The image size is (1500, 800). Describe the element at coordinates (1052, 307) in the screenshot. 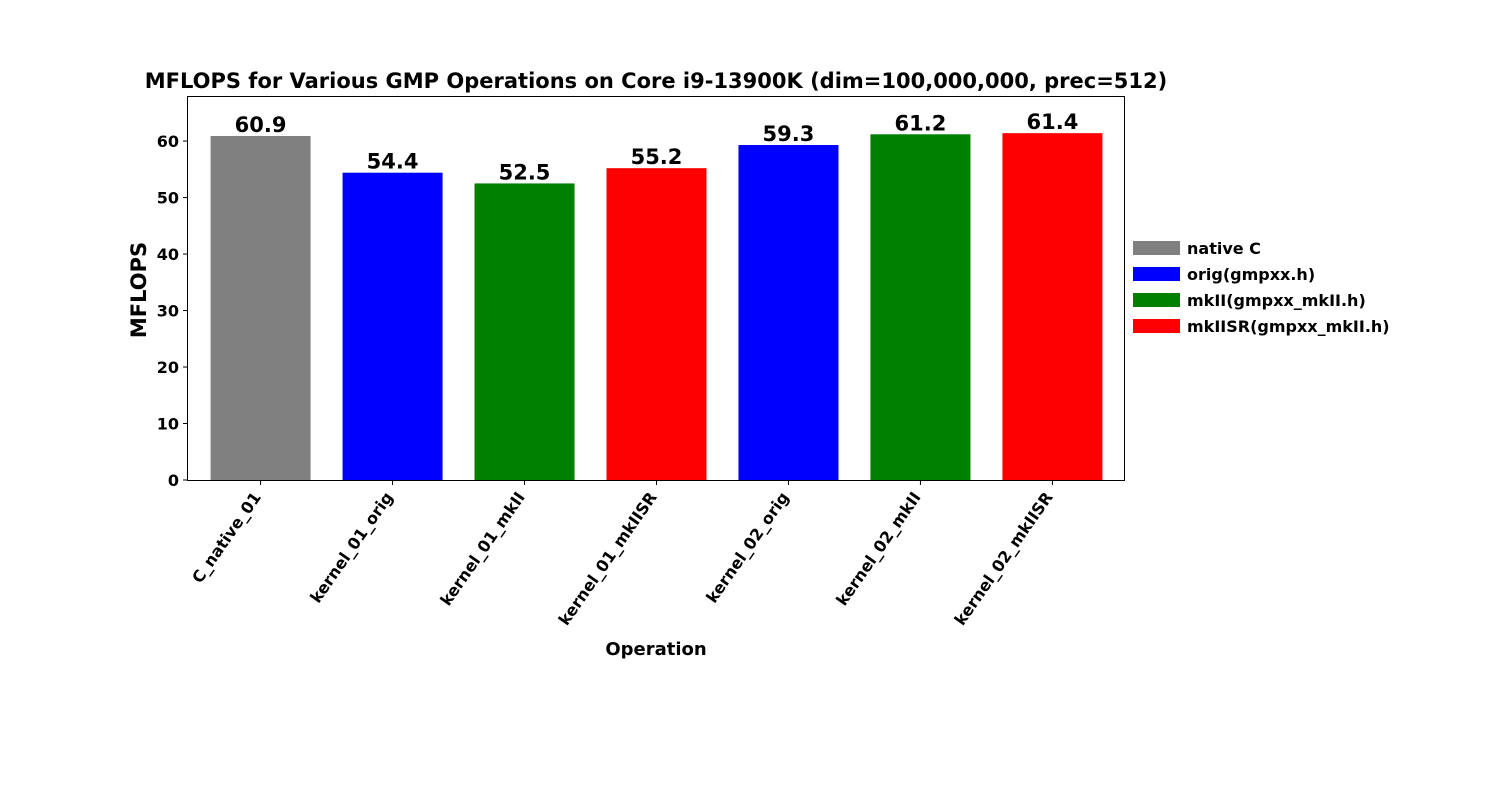

I see `bar-kernel_02_mkIISR` at that location.